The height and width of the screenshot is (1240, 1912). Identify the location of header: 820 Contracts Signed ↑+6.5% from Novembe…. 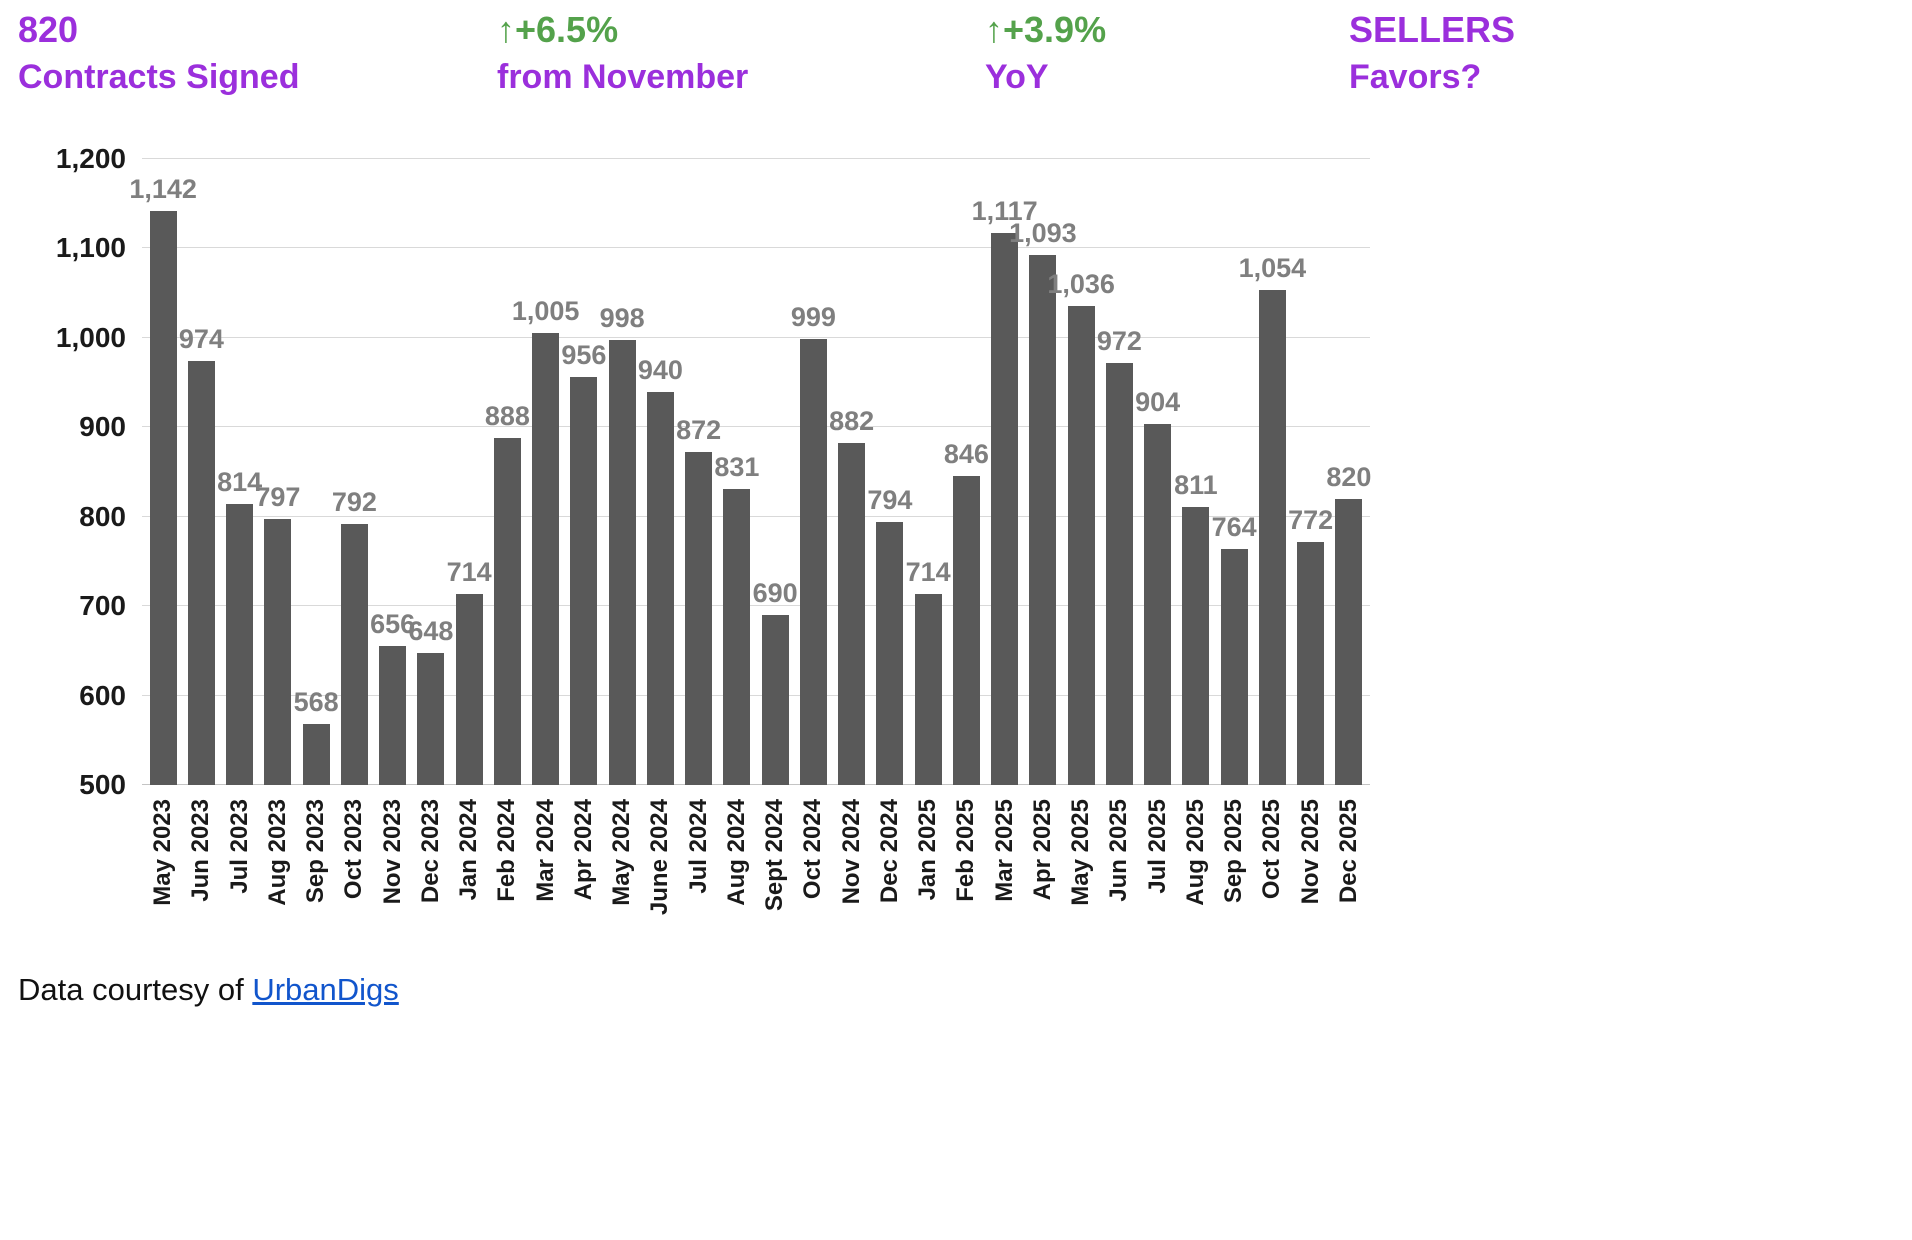
(956, 66).